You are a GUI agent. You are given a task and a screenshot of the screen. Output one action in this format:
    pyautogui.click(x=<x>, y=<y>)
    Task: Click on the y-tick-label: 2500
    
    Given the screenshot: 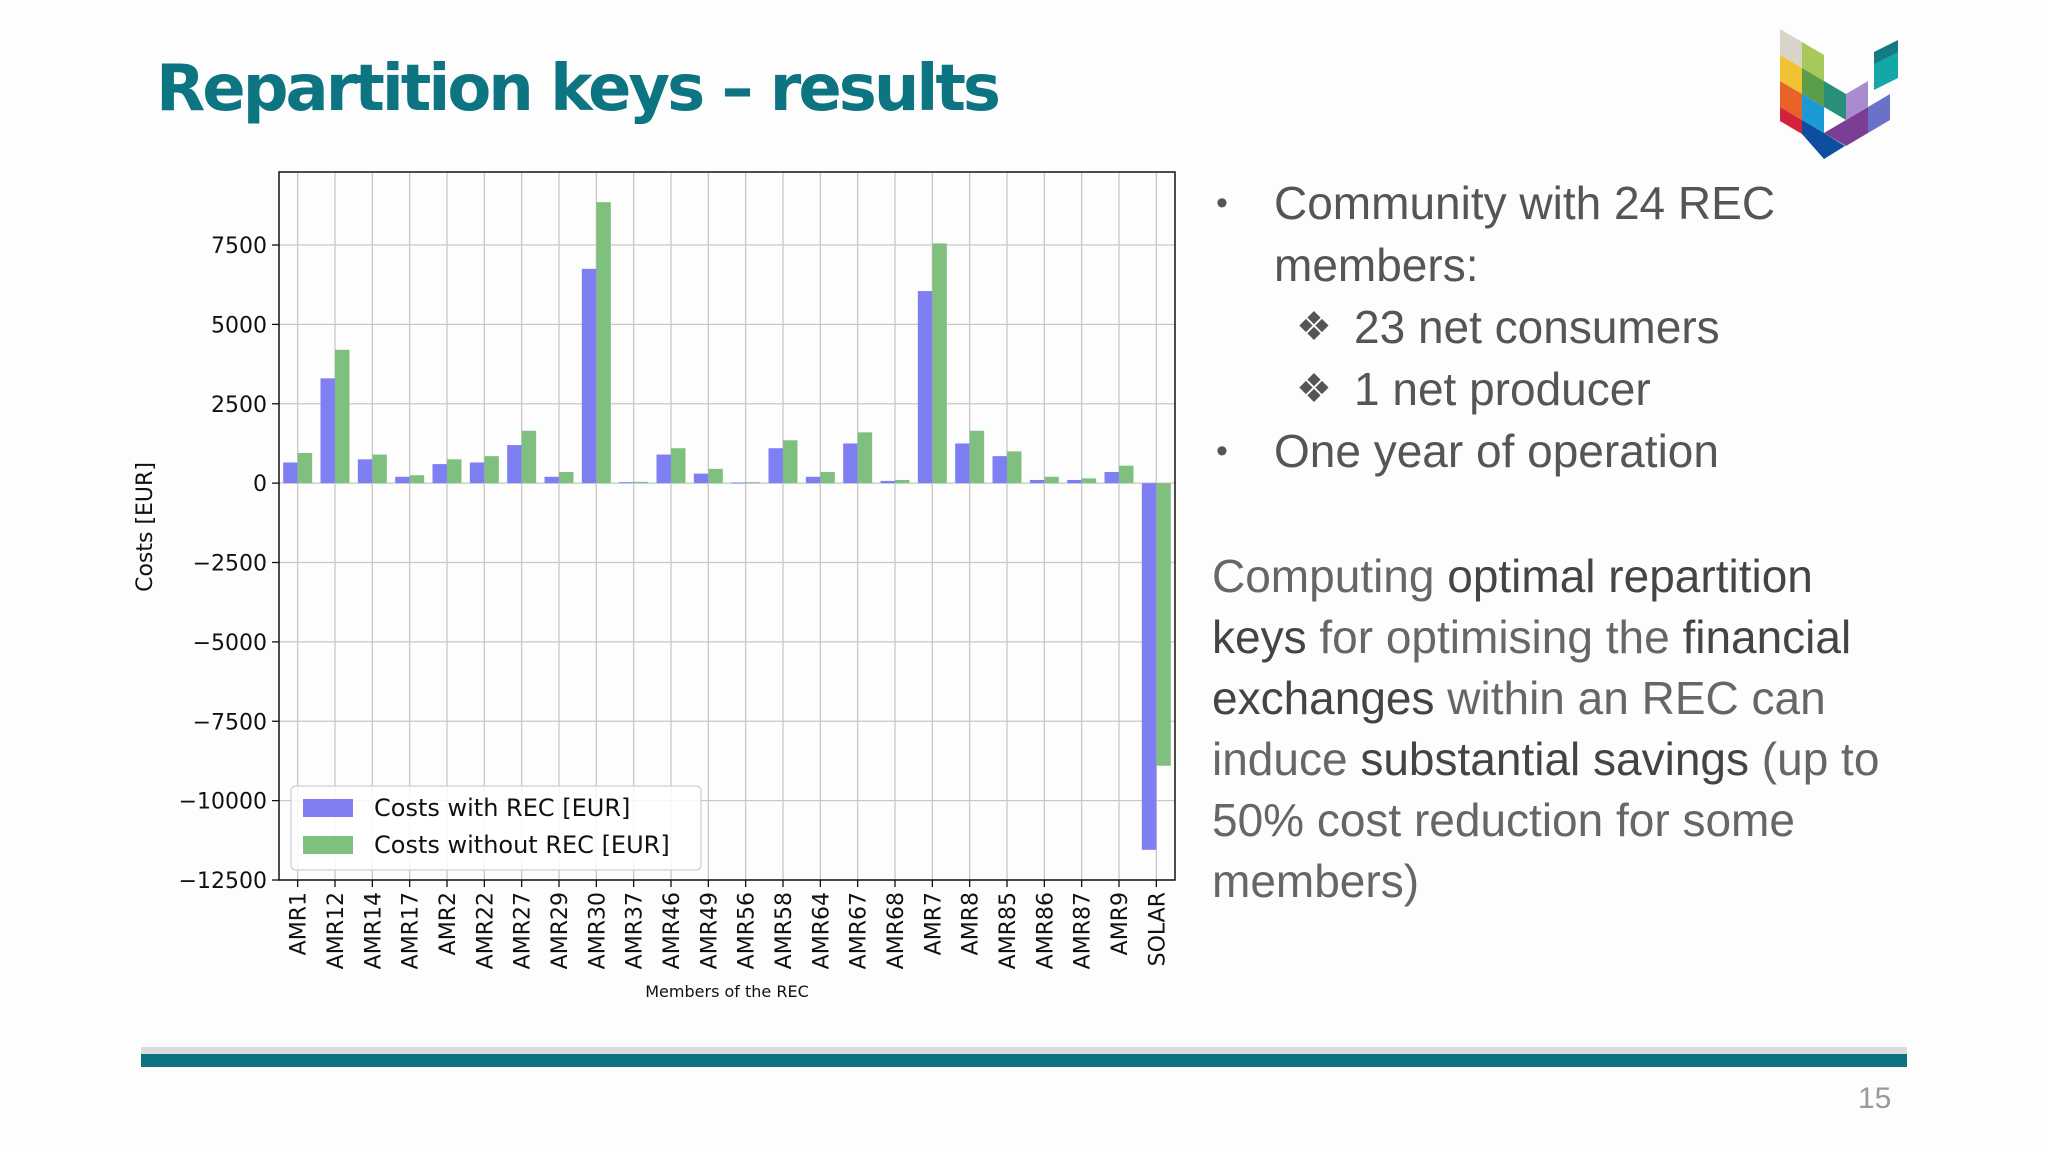 What is the action you would take?
    pyautogui.click(x=239, y=405)
    